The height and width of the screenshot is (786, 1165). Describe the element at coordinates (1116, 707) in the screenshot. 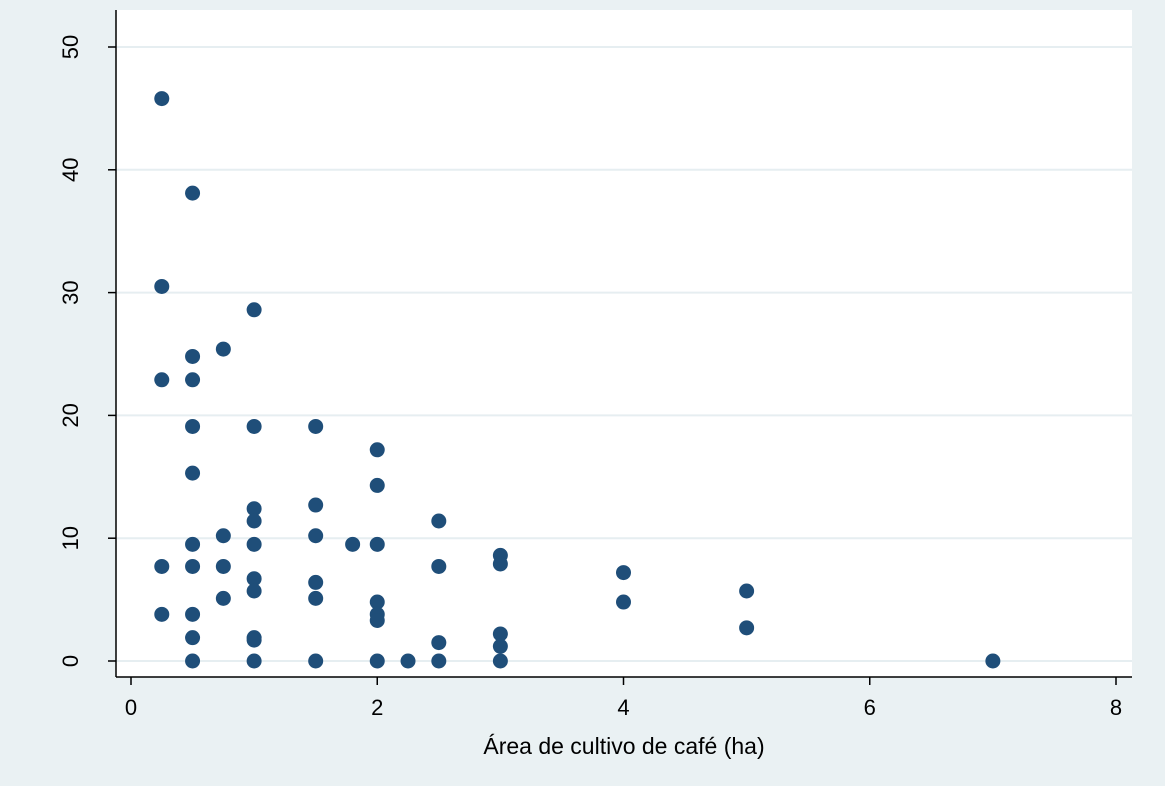

I see `x-tick-label-8: 8` at that location.